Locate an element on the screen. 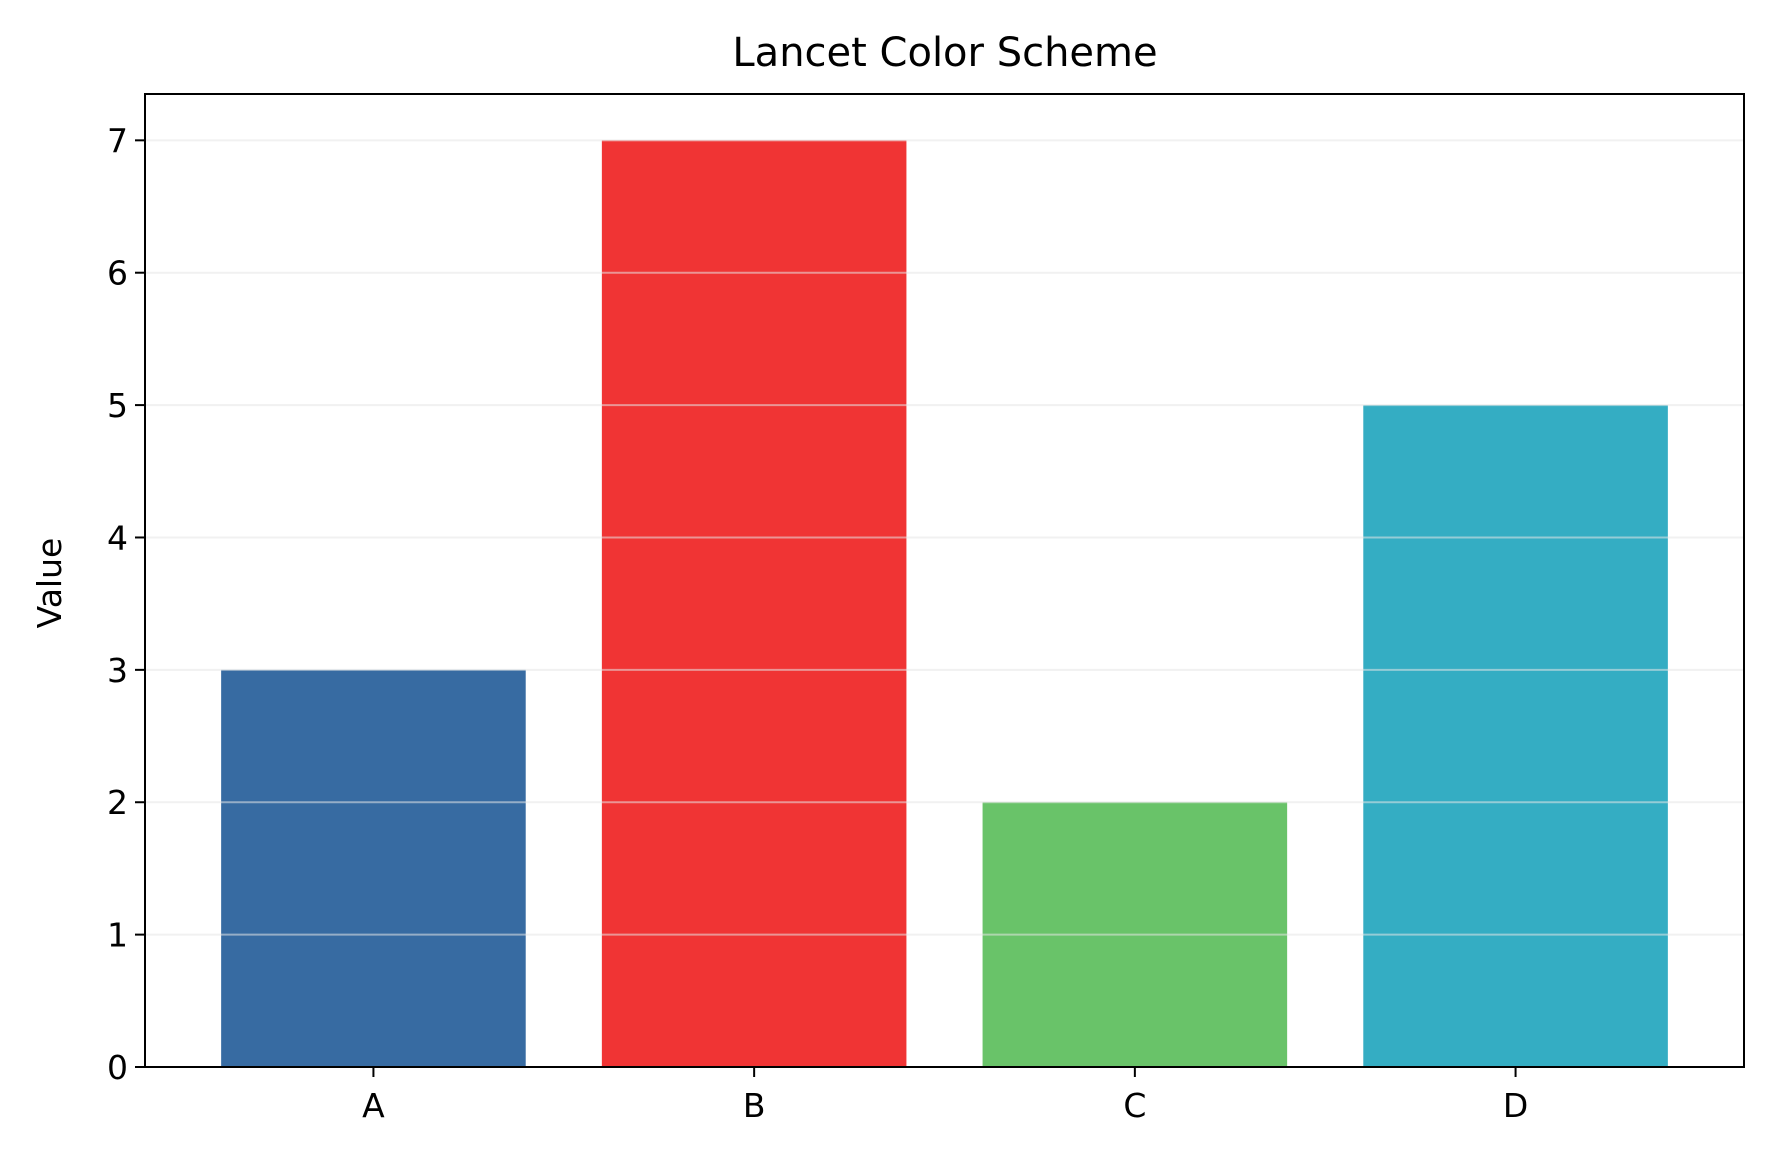 This screenshot has width=1770, height=1166. bar-A is located at coordinates (373, 868).